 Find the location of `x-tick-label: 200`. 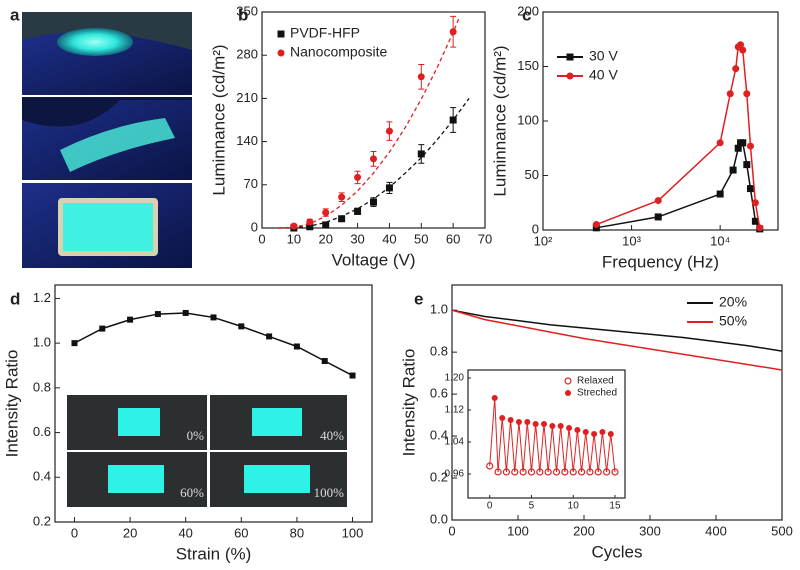

x-tick-label: 200 is located at coordinates (584, 530).